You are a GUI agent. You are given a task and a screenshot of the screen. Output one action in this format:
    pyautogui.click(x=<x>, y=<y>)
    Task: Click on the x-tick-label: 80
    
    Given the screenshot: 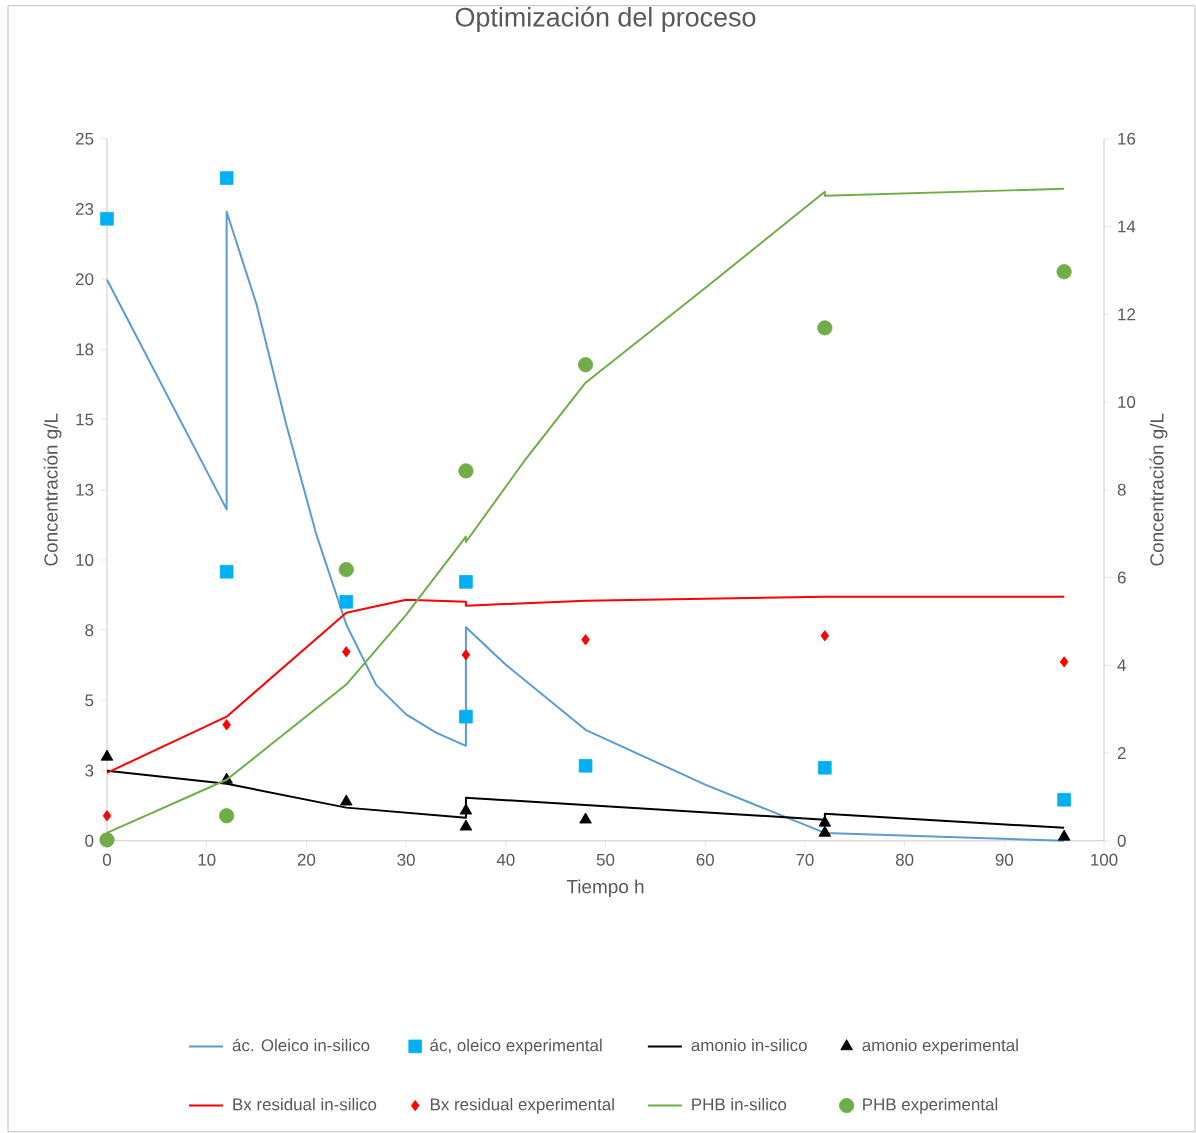 What is the action you would take?
    pyautogui.click(x=904, y=859)
    